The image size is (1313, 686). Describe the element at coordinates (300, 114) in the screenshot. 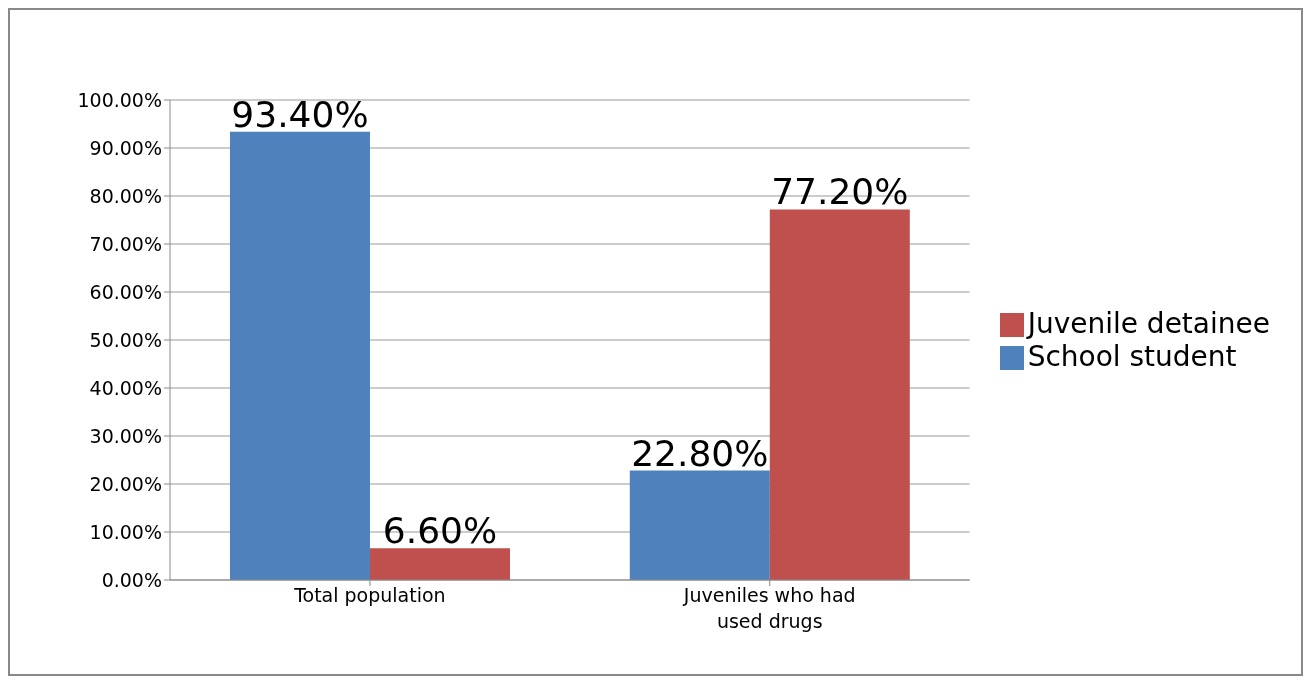

I see `data-label: 93.40%` at that location.